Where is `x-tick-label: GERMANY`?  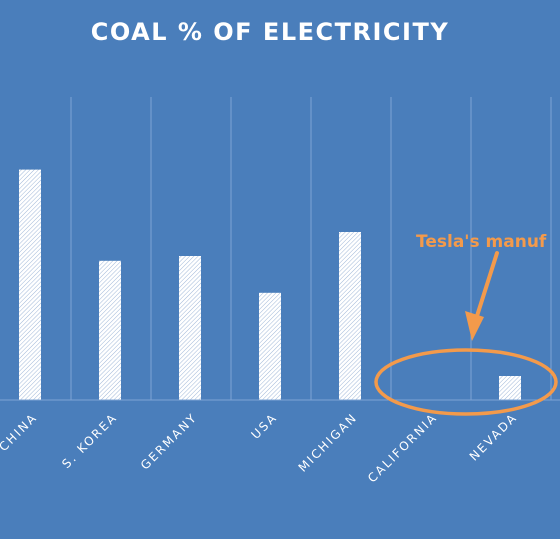
x-tick-label: GERMANY is located at coordinates (169, 441).